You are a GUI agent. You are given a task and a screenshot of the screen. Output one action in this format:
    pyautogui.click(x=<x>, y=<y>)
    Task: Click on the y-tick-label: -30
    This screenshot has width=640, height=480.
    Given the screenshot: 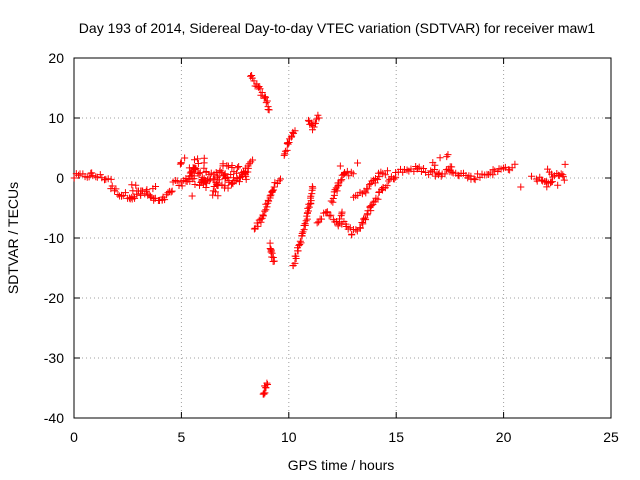 What is the action you would take?
    pyautogui.click(x=54, y=358)
    